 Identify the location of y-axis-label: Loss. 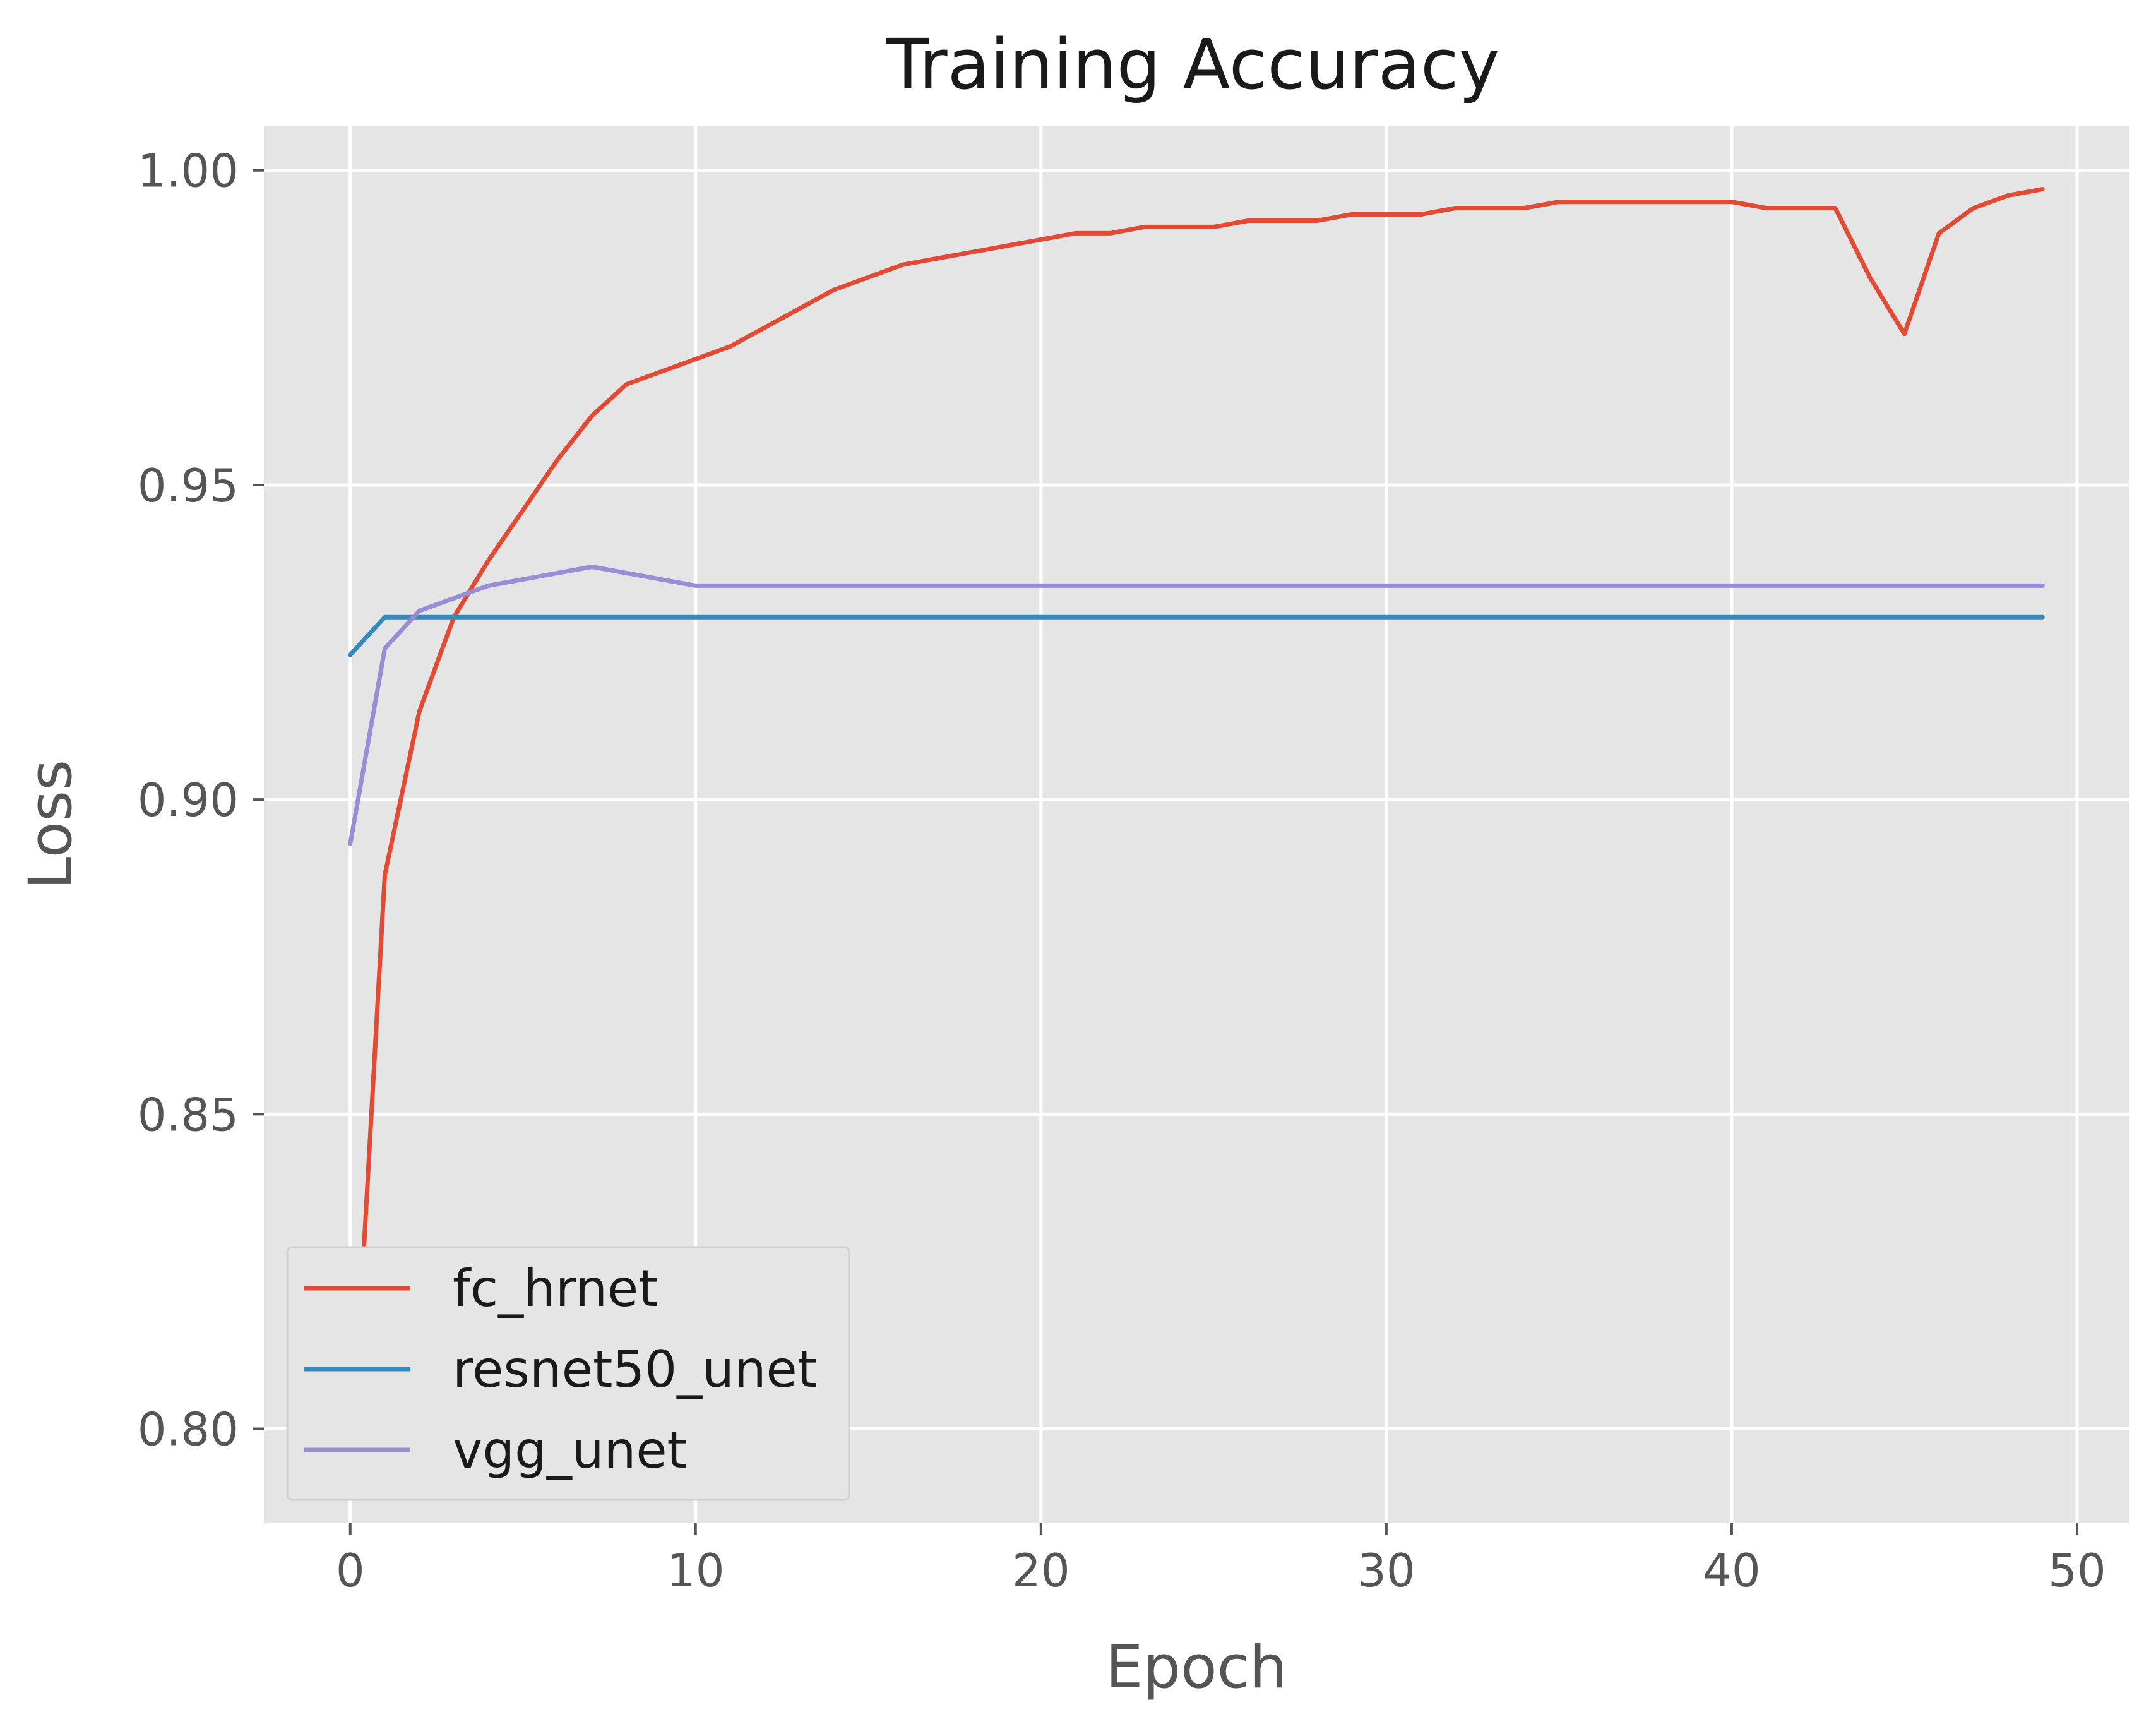
(50, 825).